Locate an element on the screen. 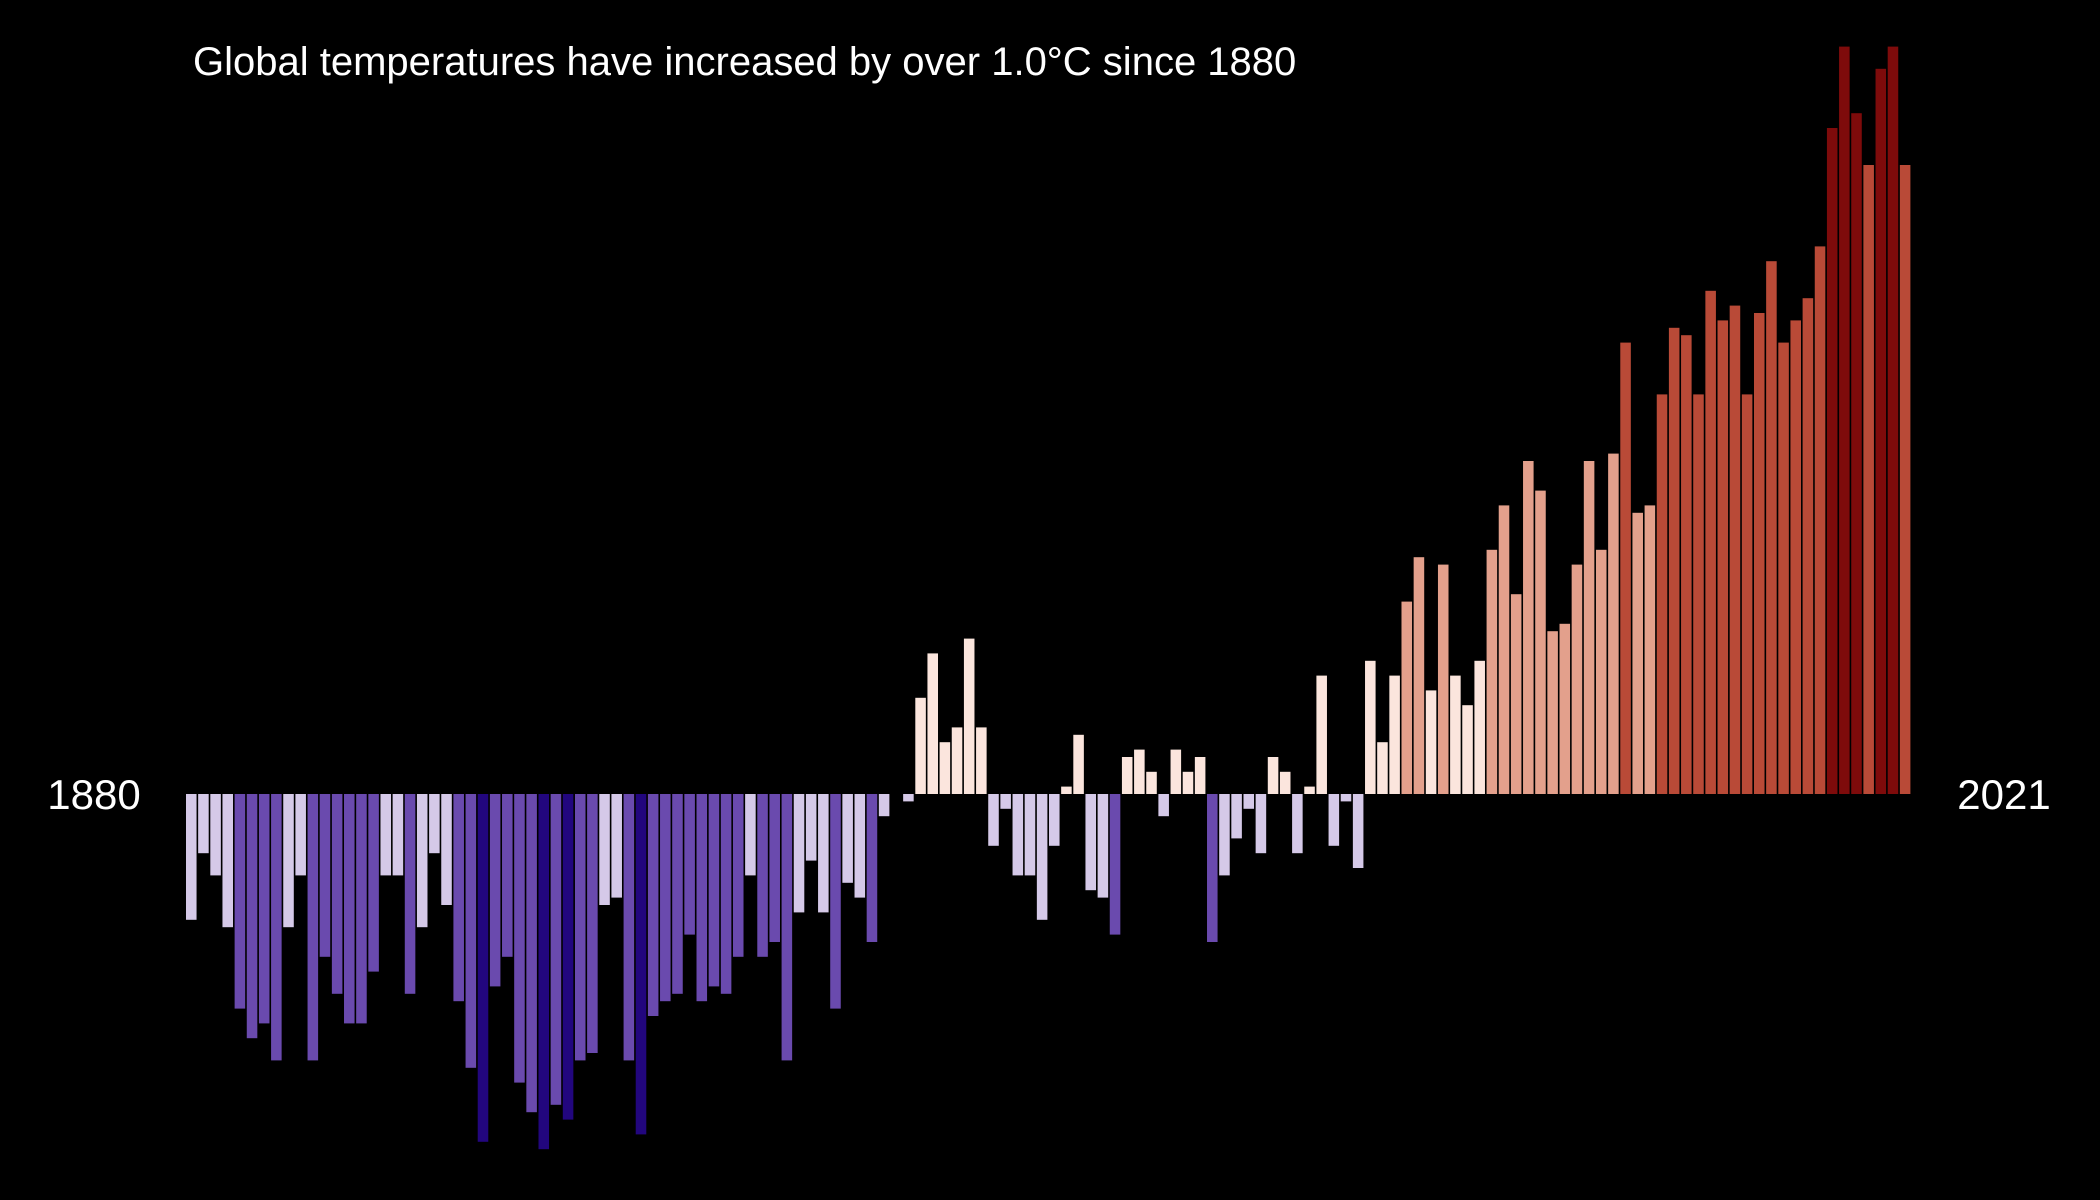  bar-1911 is located at coordinates (568, 957).